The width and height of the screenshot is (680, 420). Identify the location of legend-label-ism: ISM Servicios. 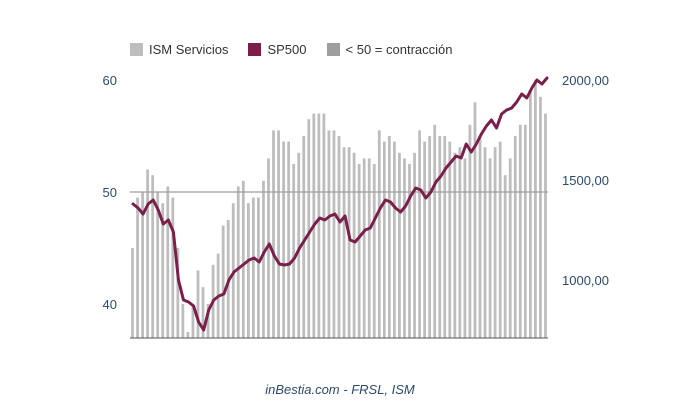
(189, 49).